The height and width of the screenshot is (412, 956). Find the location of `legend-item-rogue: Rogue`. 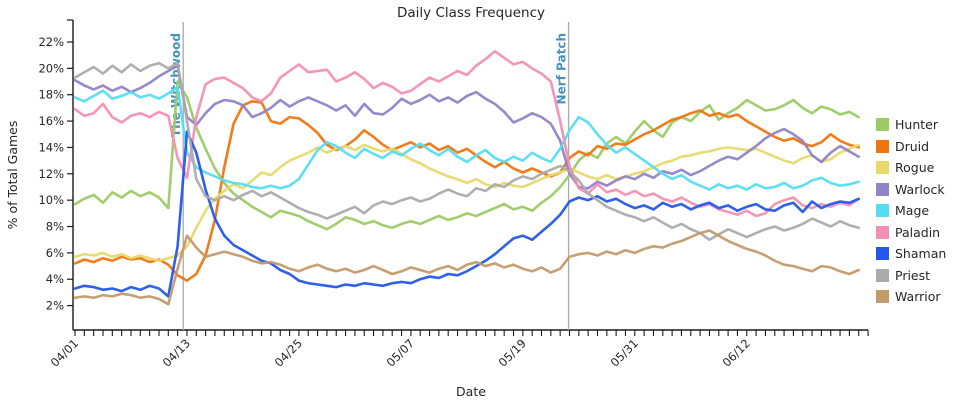

legend-item-rogue: Rogue is located at coordinates (911, 168).